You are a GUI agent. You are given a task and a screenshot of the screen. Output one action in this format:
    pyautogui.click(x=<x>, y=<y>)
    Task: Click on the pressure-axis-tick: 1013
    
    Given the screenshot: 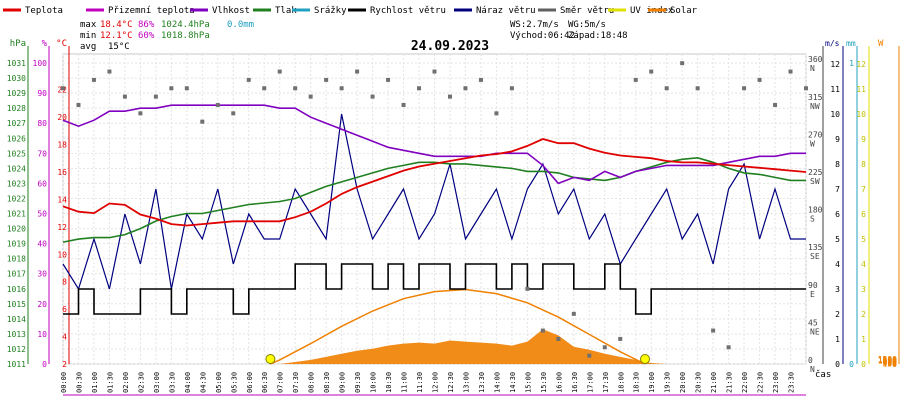 What is the action you would take?
    pyautogui.click(x=16, y=334)
    